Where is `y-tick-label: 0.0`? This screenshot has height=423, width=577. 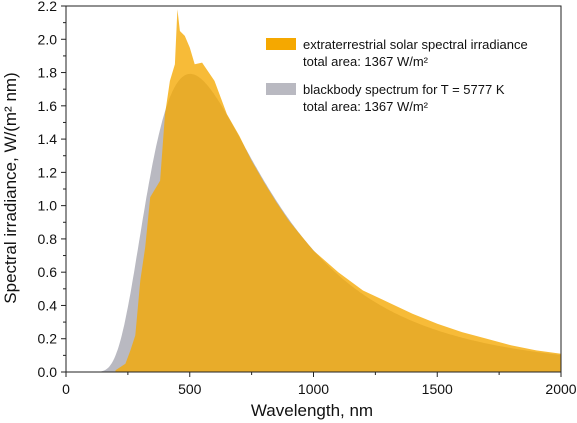 y-tick-label: 0.0 is located at coordinates (48, 372).